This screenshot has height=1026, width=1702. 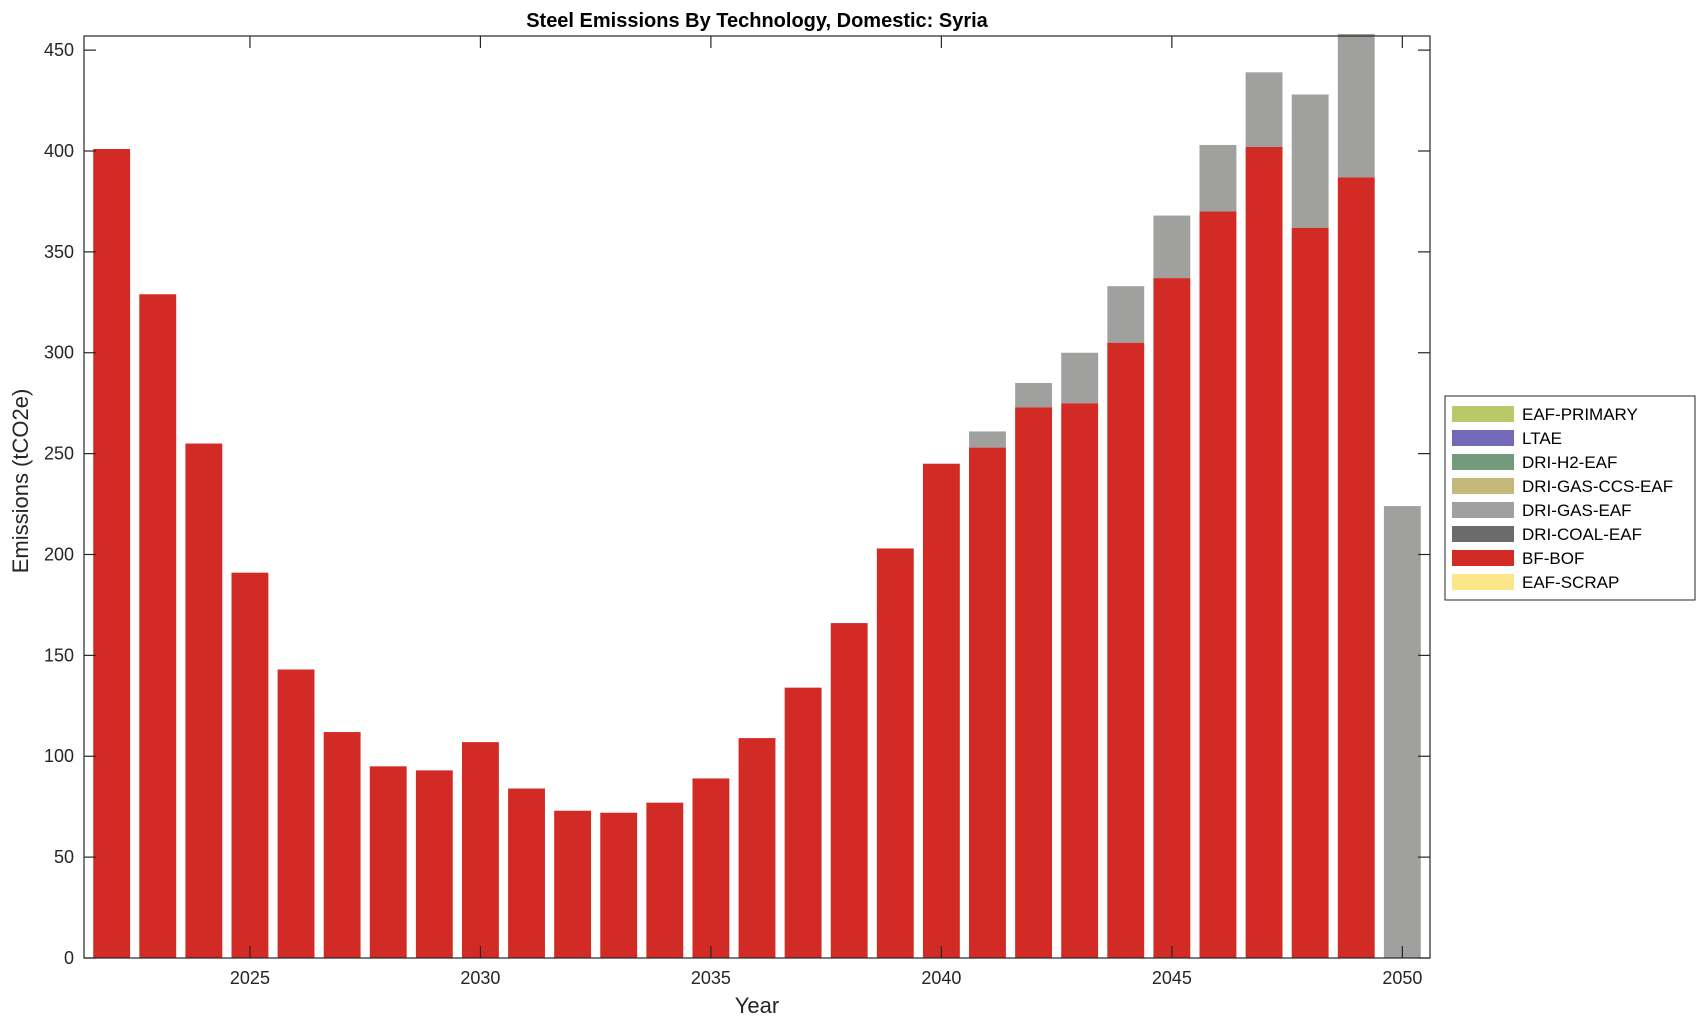 What do you see at coordinates (1483, 558) in the screenshot?
I see `legend-swatch-bf-bof` at bounding box center [1483, 558].